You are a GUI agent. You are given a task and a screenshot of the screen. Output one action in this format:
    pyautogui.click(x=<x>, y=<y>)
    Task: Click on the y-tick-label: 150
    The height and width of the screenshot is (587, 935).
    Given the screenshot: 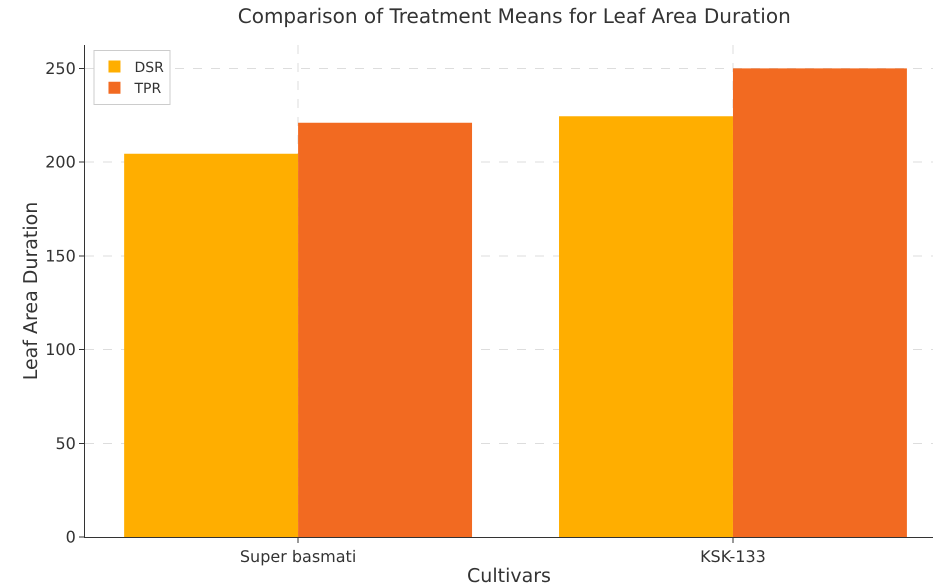 What is the action you would take?
    pyautogui.click(x=60, y=256)
    